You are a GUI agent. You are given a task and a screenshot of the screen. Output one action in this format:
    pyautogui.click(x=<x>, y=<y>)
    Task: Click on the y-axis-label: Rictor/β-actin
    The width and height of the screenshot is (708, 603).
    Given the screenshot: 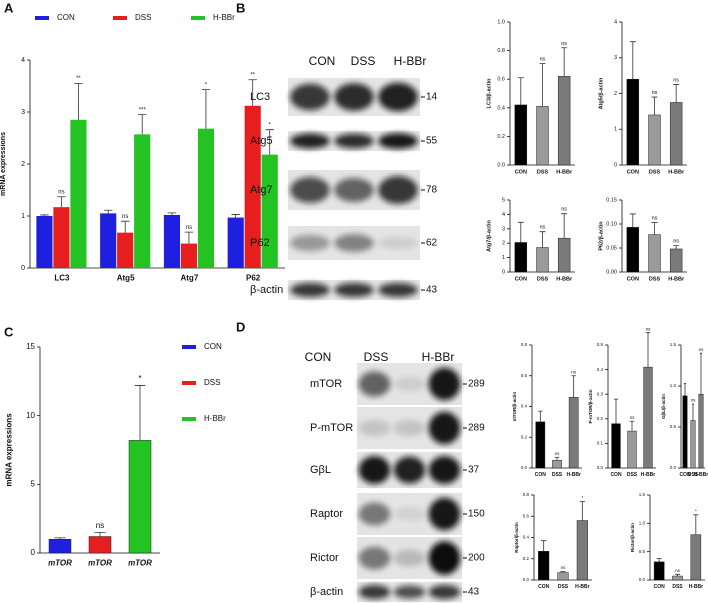 What is the action you would take?
    pyautogui.click(x=632, y=537)
    